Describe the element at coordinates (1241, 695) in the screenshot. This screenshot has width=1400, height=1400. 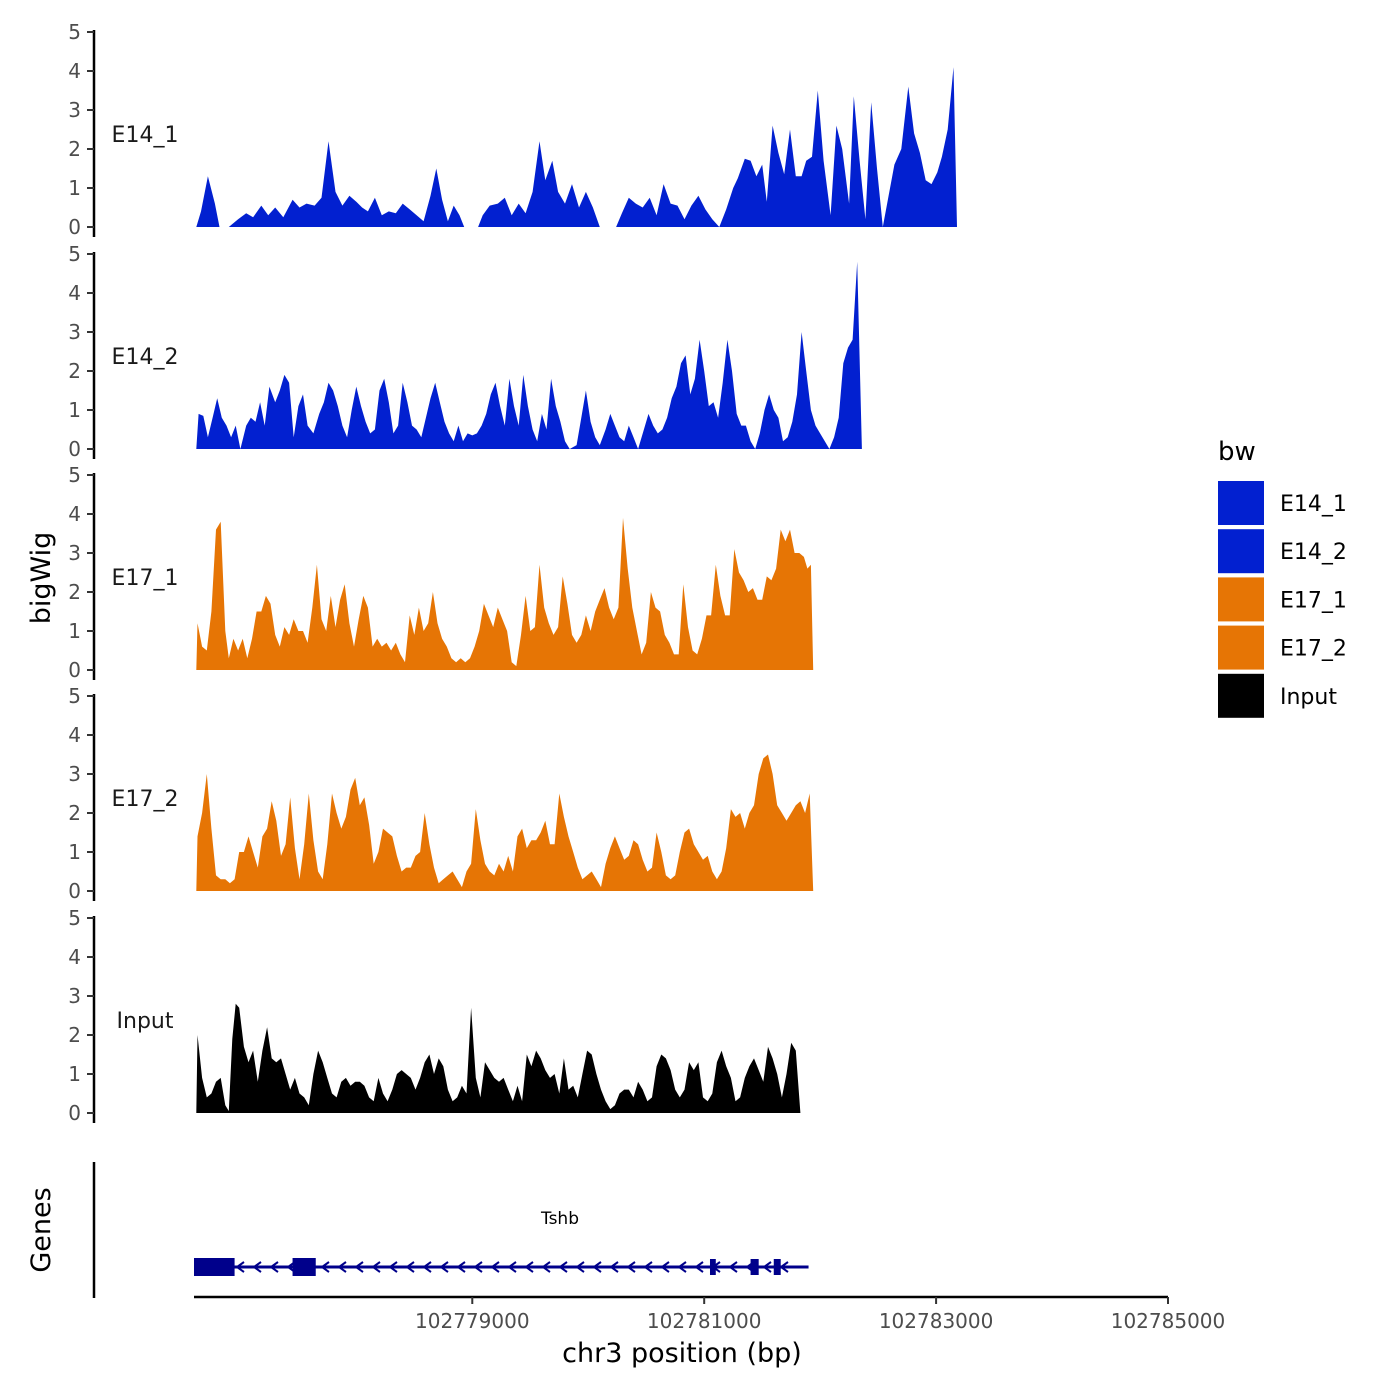
I see `legend-swatch-Input` at that location.